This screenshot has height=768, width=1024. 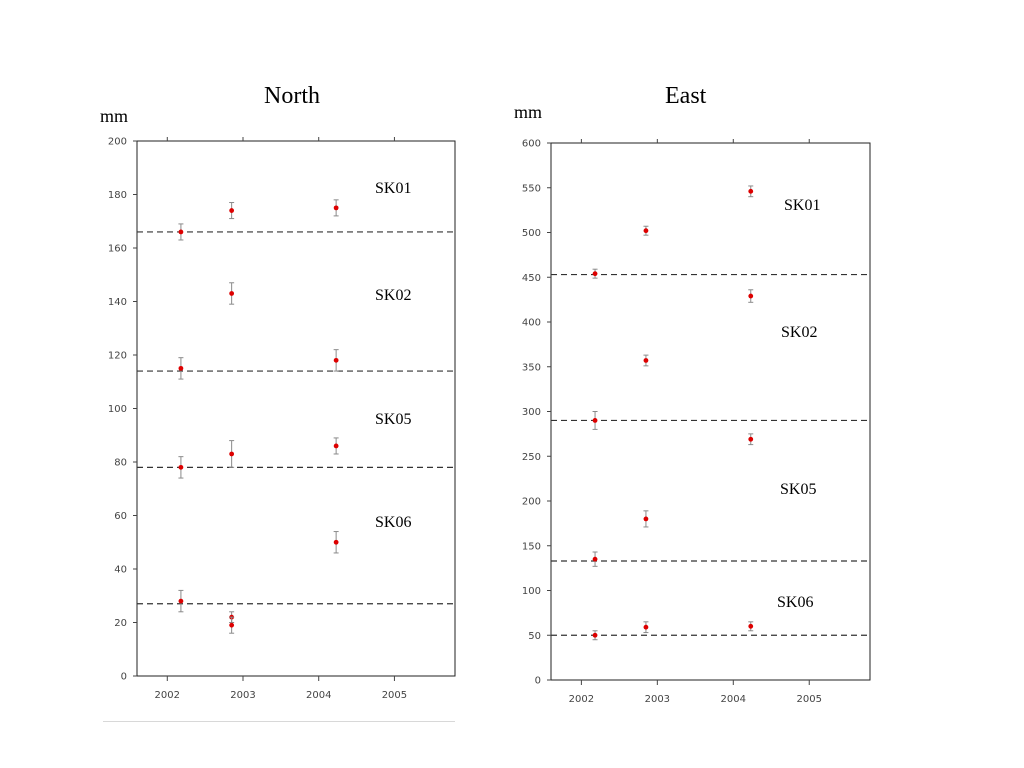 What do you see at coordinates (531, 233) in the screenshot?
I see `east-y-tick-label: 500` at bounding box center [531, 233].